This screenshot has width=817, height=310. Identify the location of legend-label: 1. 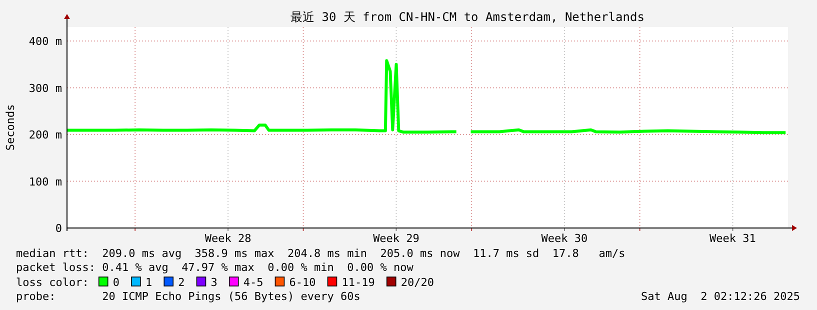
(148, 282).